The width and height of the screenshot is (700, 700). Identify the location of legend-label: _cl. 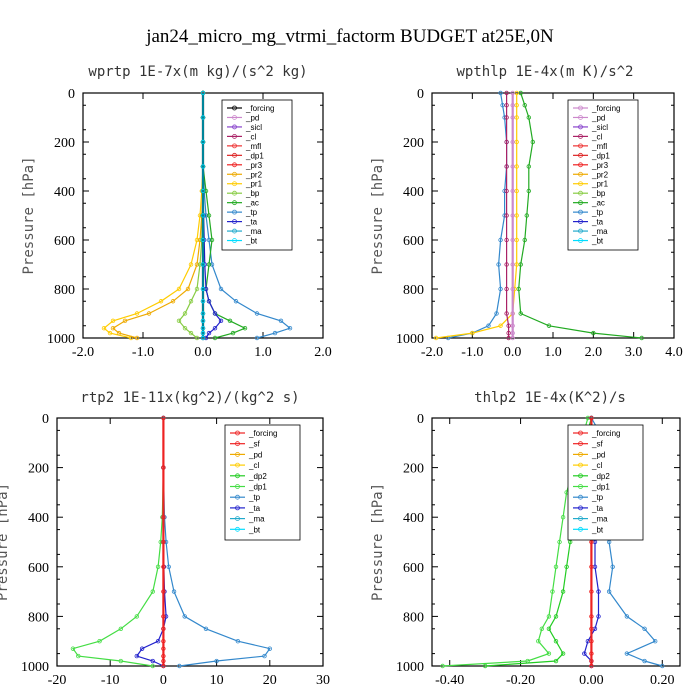
(250, 136).